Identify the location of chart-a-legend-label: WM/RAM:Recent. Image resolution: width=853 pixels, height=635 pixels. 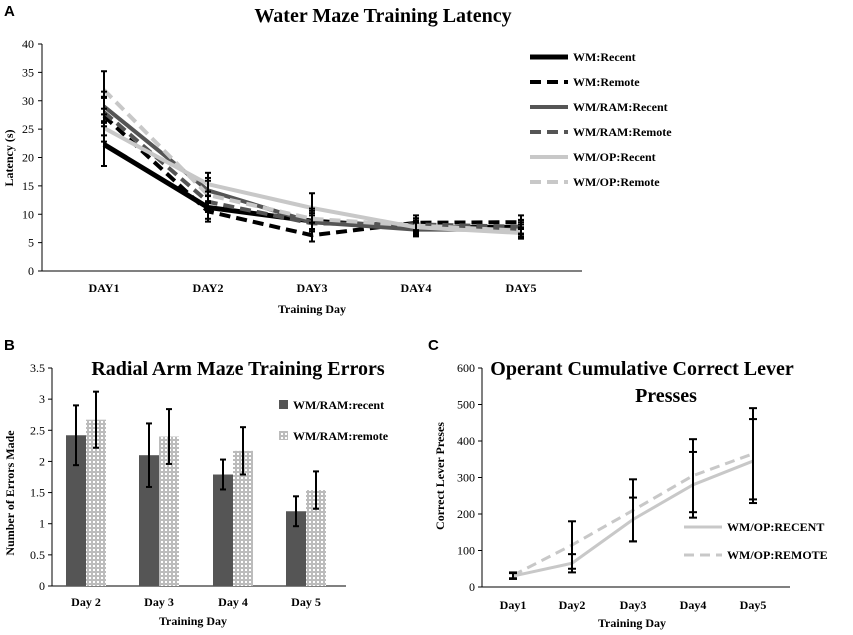
(620, 107).